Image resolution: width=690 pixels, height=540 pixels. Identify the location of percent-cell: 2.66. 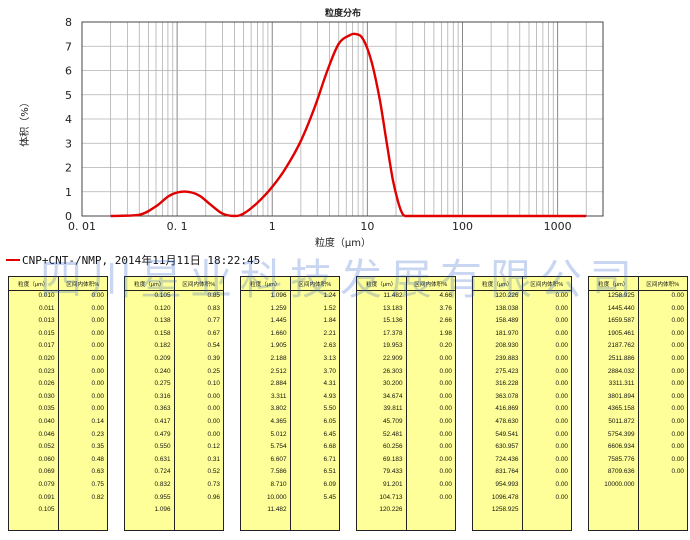
(445, 321).